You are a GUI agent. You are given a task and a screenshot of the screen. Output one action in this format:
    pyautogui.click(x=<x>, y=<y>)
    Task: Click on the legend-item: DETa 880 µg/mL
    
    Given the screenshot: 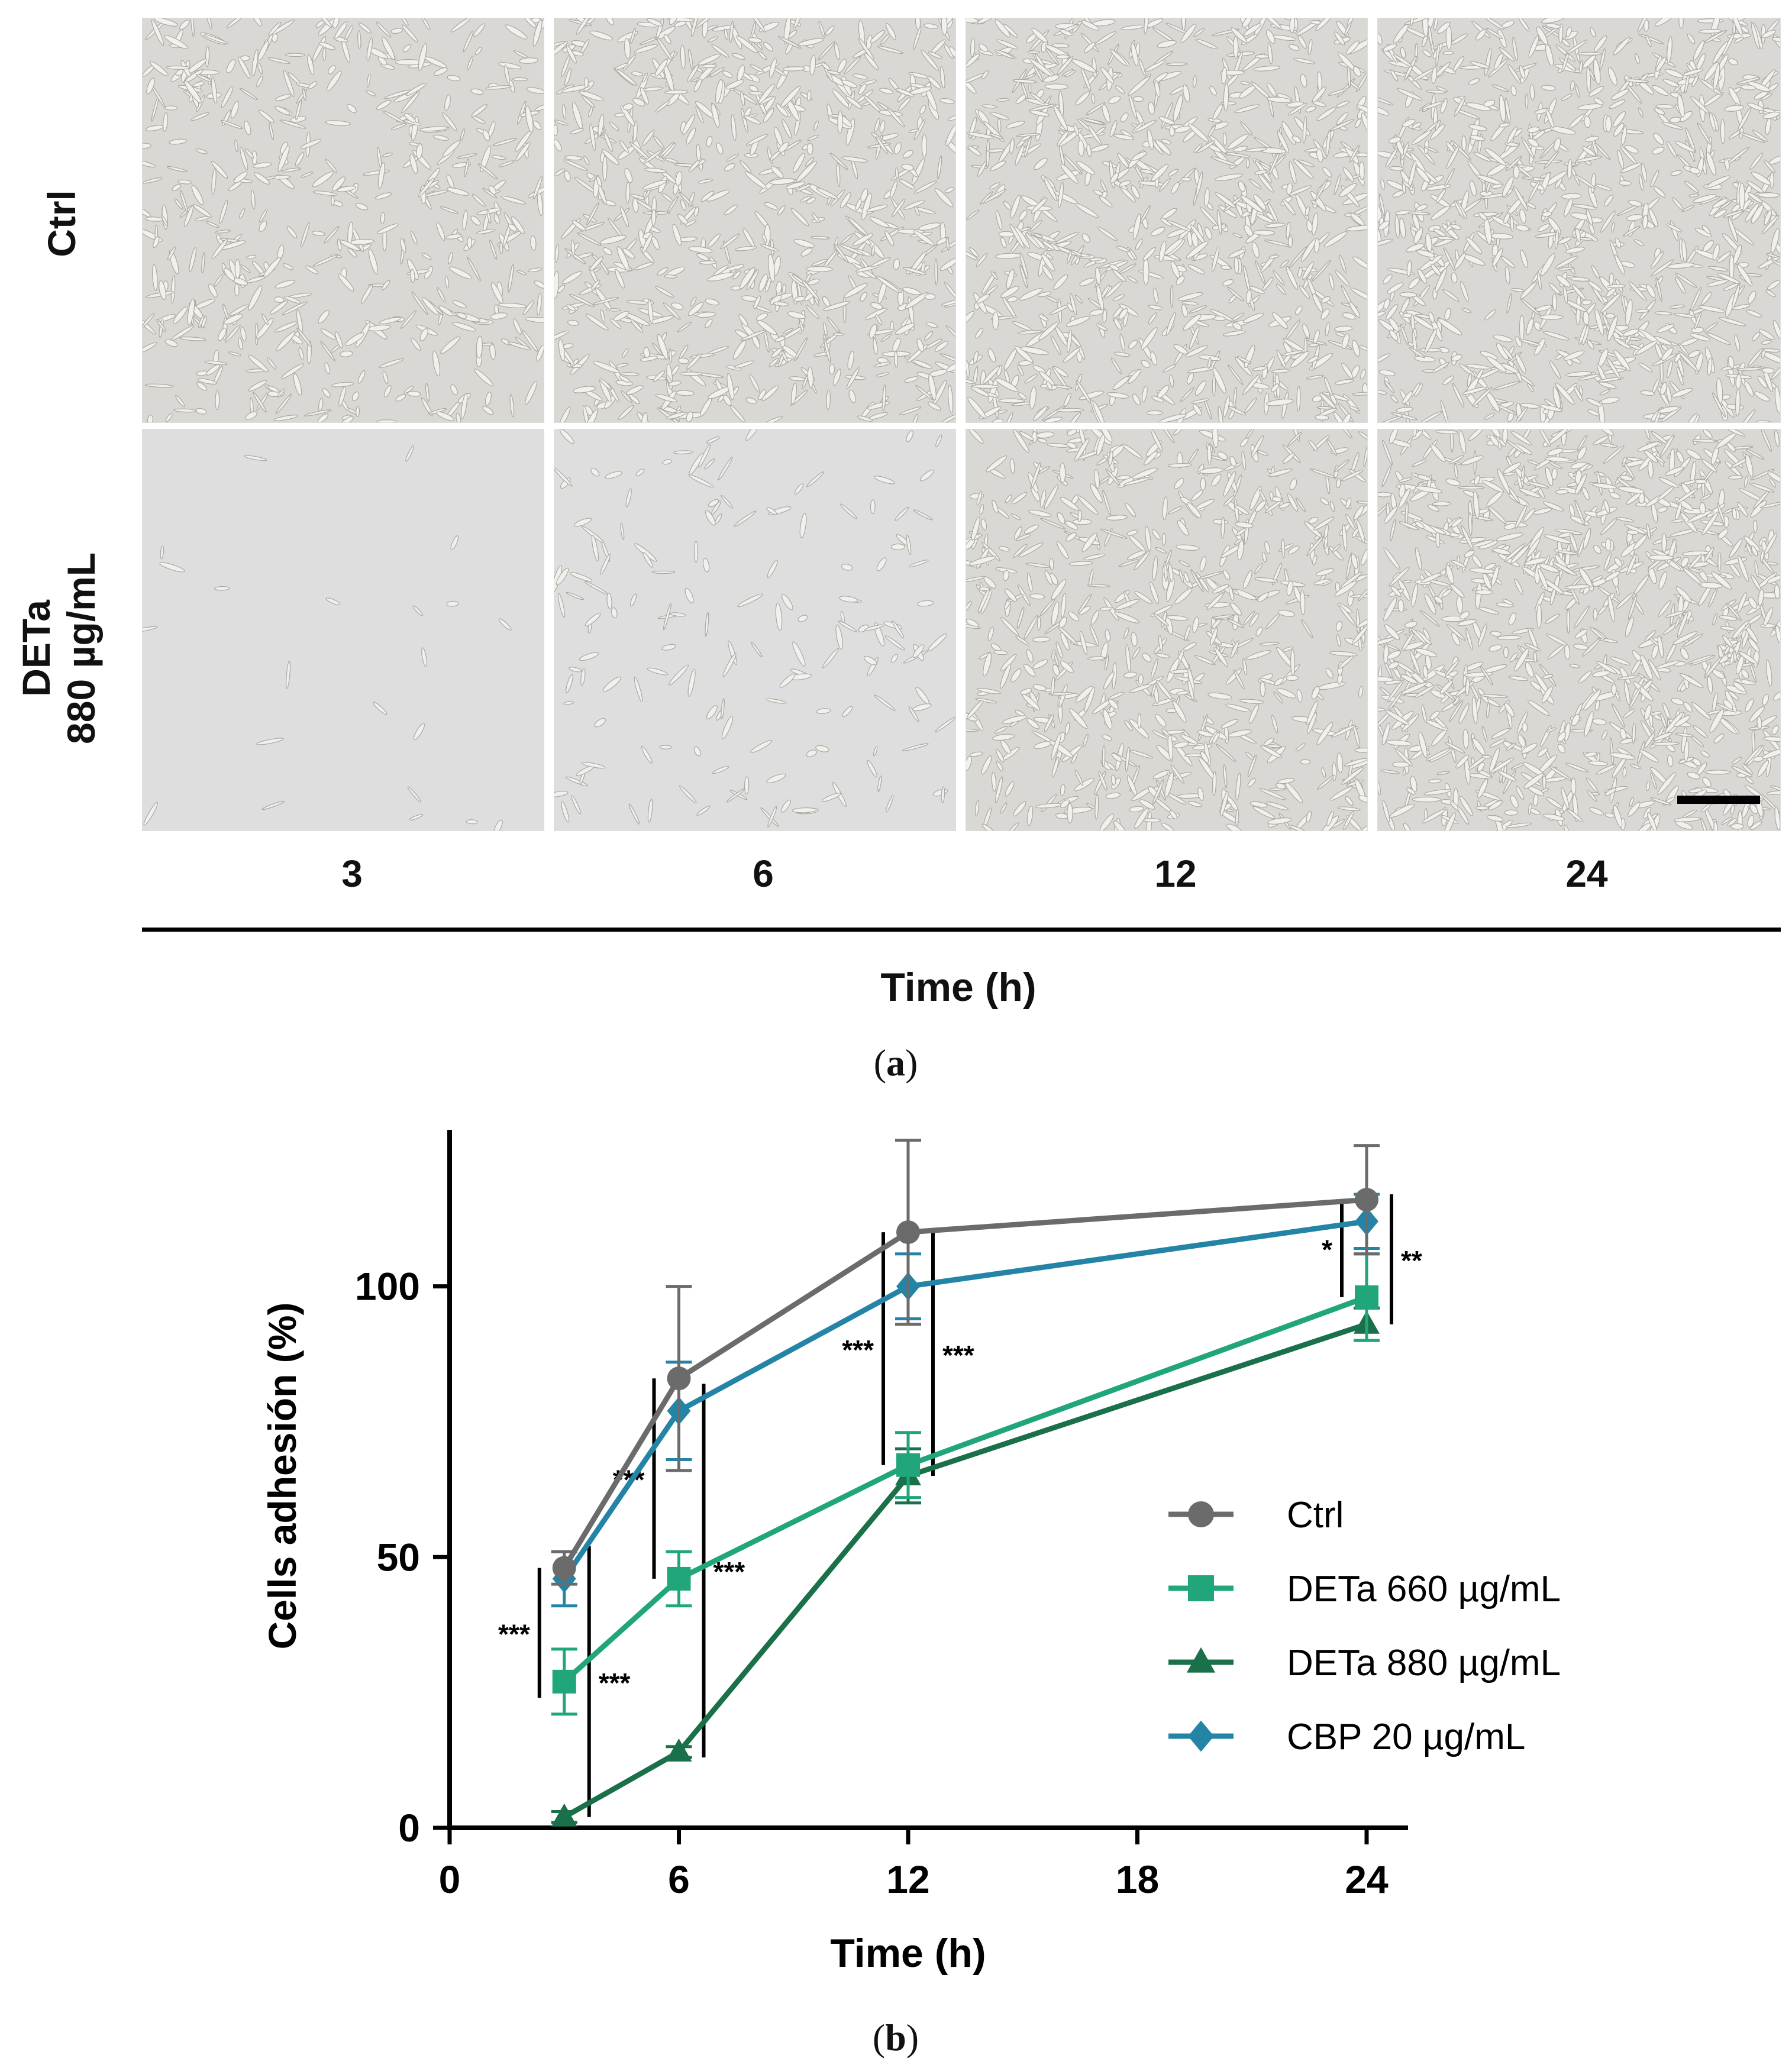 What is the action you would take?
    pyautogui.click(x=1364, y=1663)
    